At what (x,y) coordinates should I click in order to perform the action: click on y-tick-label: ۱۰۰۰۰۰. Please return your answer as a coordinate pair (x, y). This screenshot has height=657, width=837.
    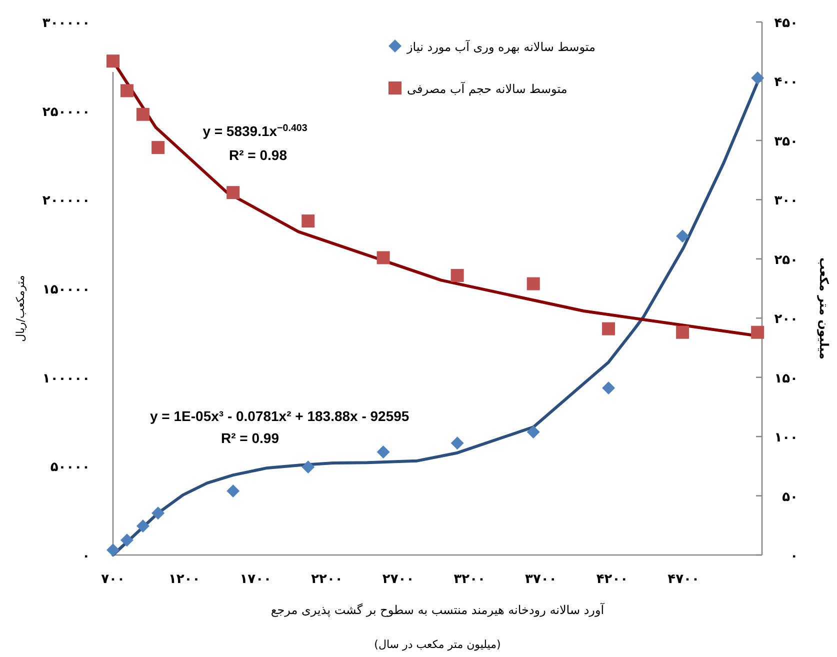
    Looking at the image, I should click on (66, 378).